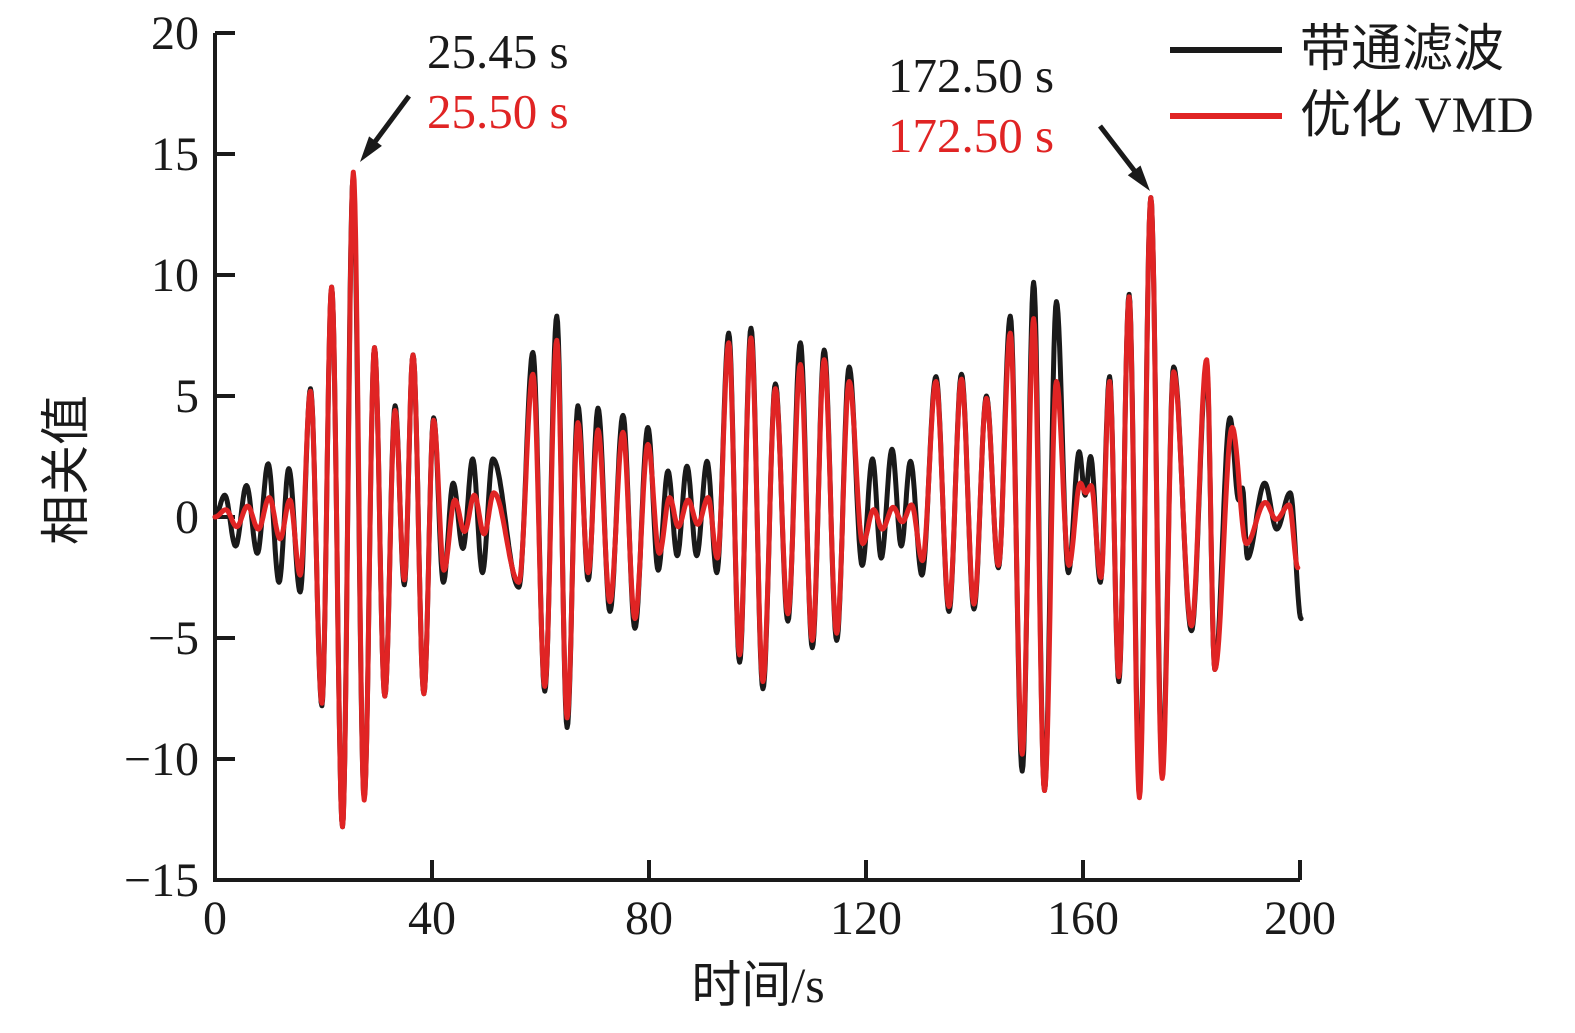 Image resolution: width=1575 pixels, height=1033 pixels. Describe the element at coordinates (187, 396) in the screenshot. I see `y-tick-label: 5` at that location.